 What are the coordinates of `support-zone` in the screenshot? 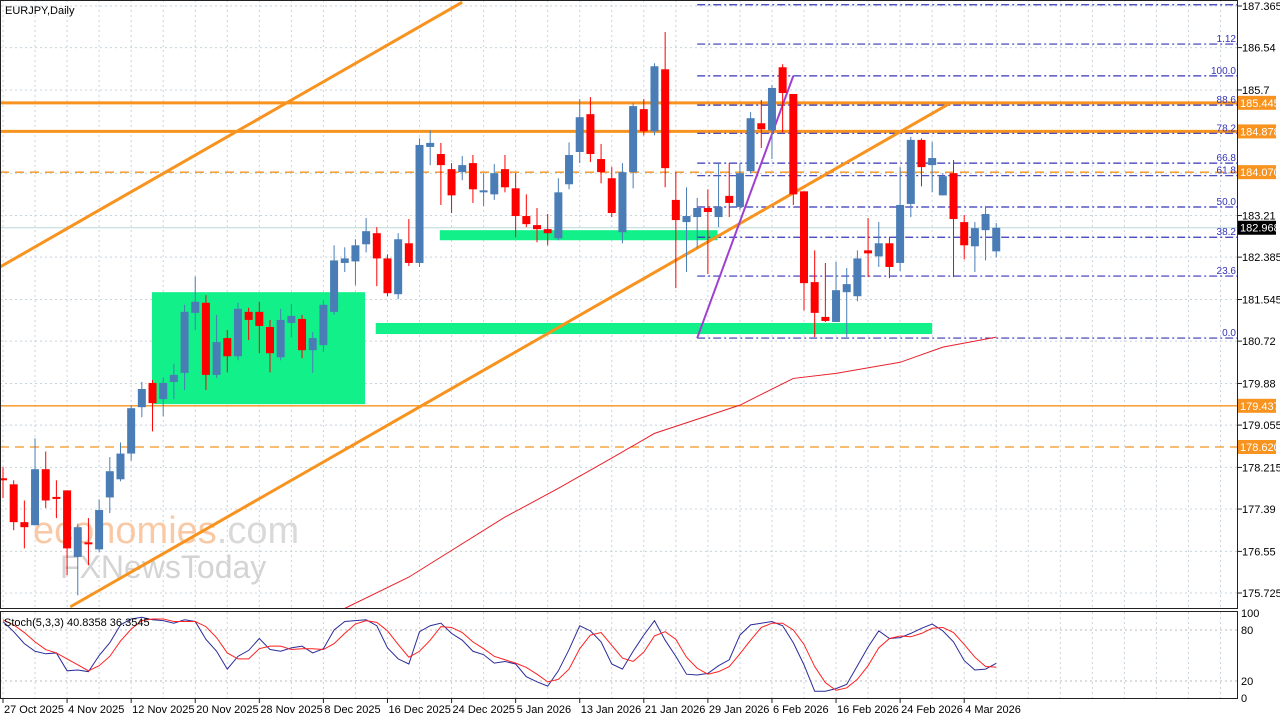 It's located at (654, 328).